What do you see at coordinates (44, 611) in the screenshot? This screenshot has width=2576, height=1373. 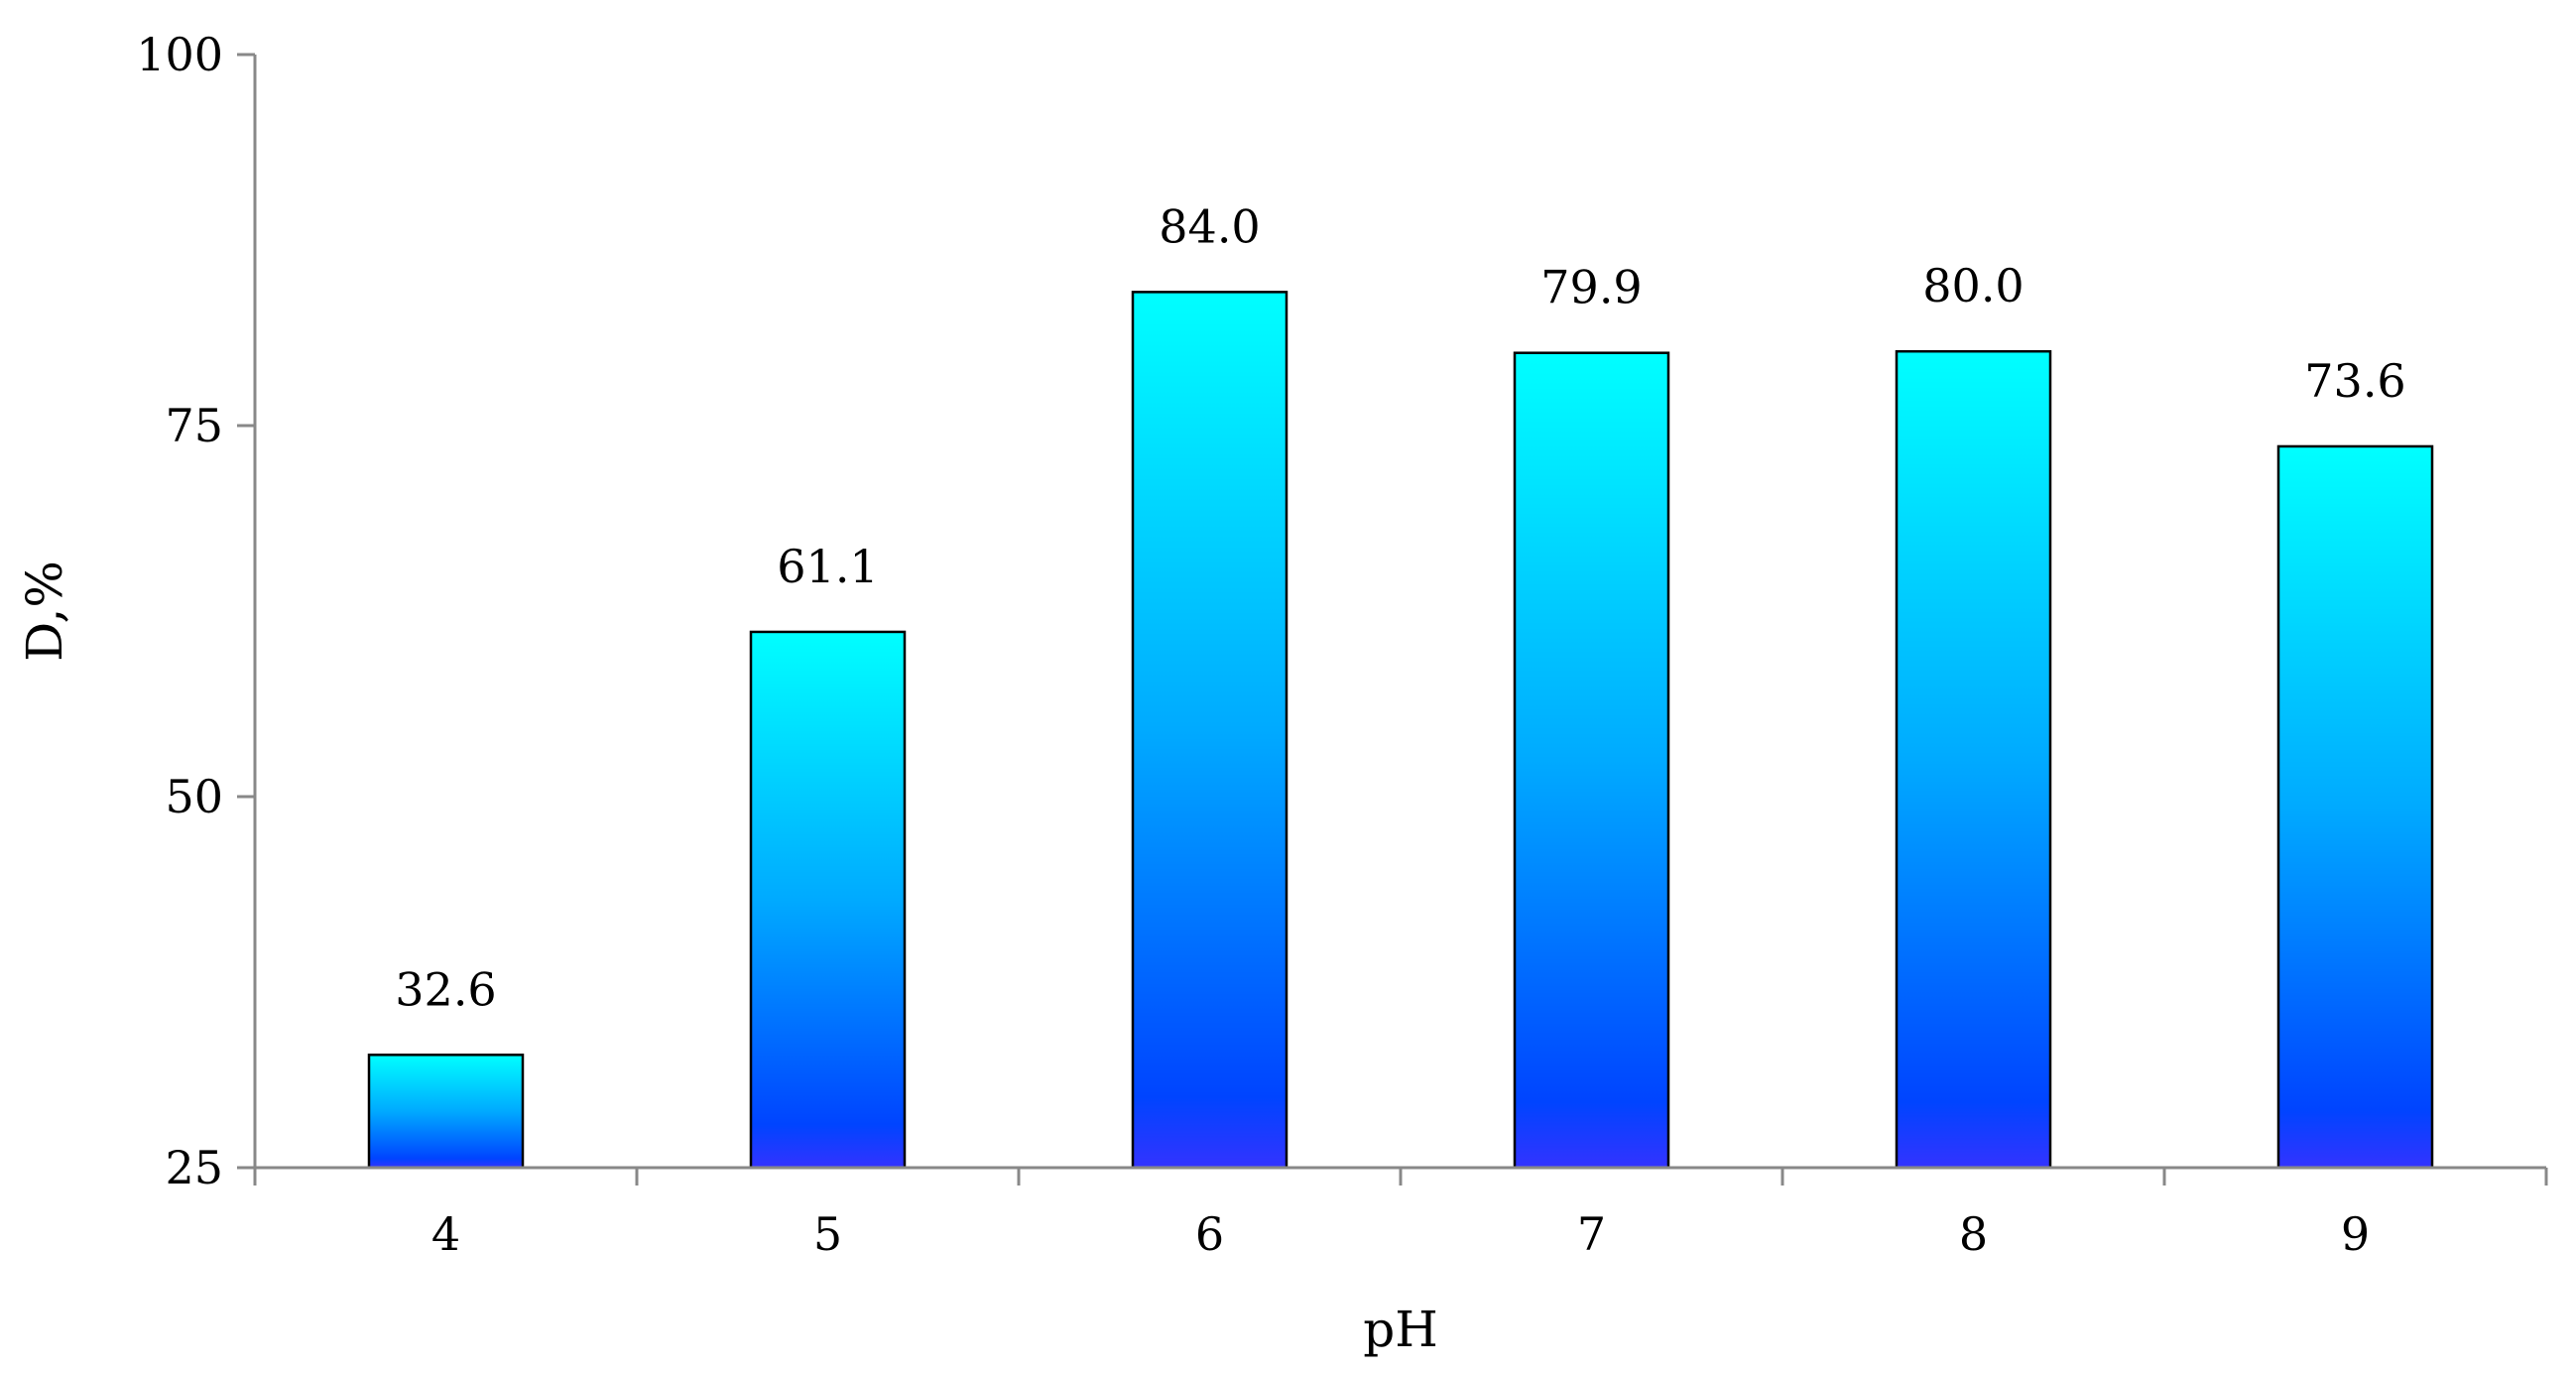 I see `y-axis-title: D,%` at bounding box center [44, 611].